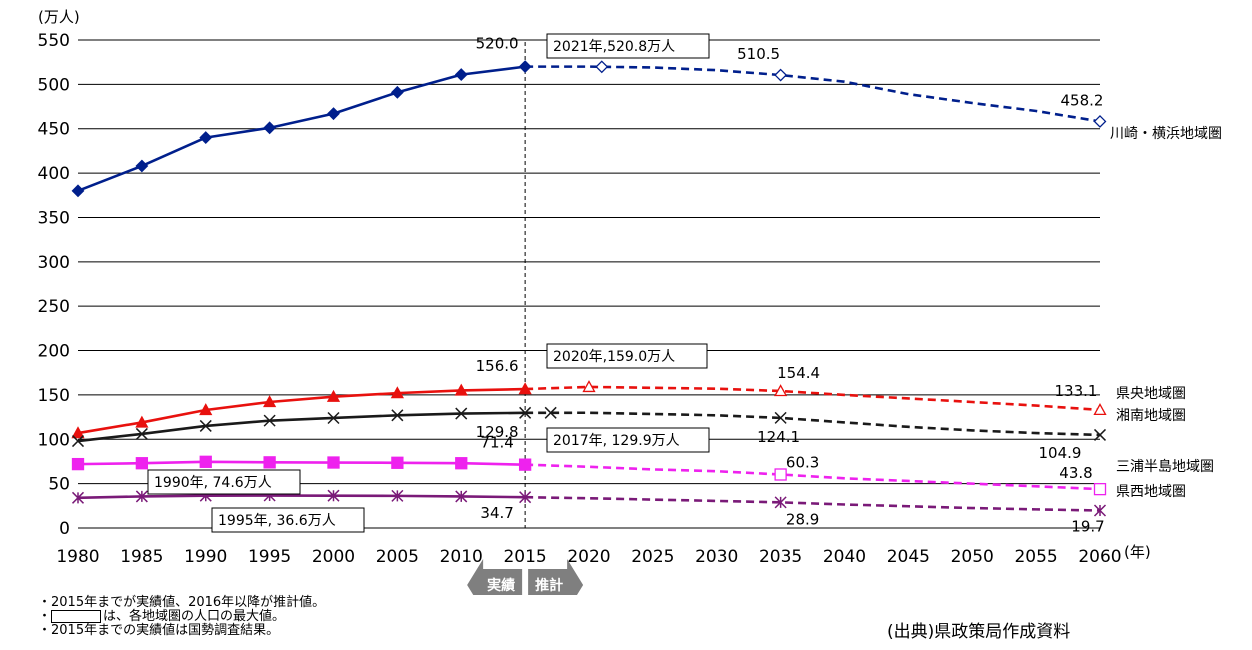 The width and height of the screenshot is (1252, 650). What do you see at coordinates (972, 557) in the screenshot?
I see `x-tick-label: 2050` at bounding box center [972, 557].